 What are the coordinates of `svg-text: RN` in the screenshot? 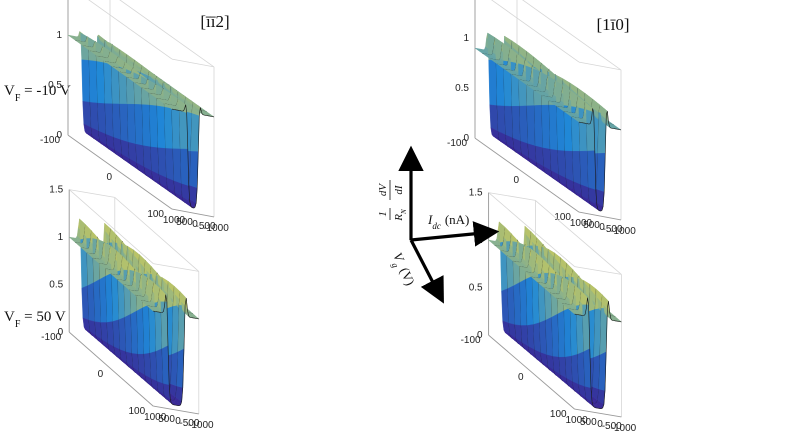 It's located at (400, 215).